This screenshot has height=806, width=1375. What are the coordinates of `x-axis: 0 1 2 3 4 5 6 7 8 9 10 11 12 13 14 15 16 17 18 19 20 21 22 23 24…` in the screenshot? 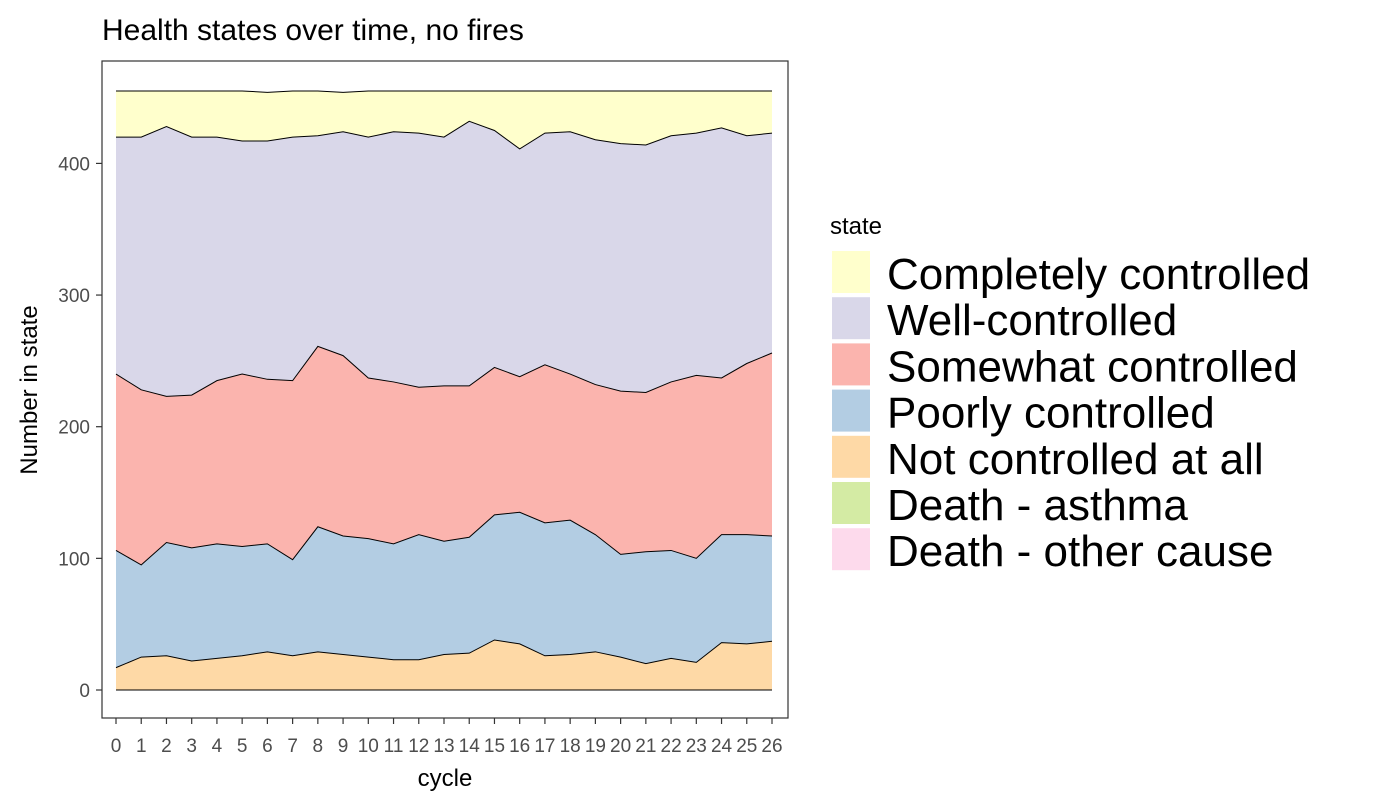 It's located at (447, 737).